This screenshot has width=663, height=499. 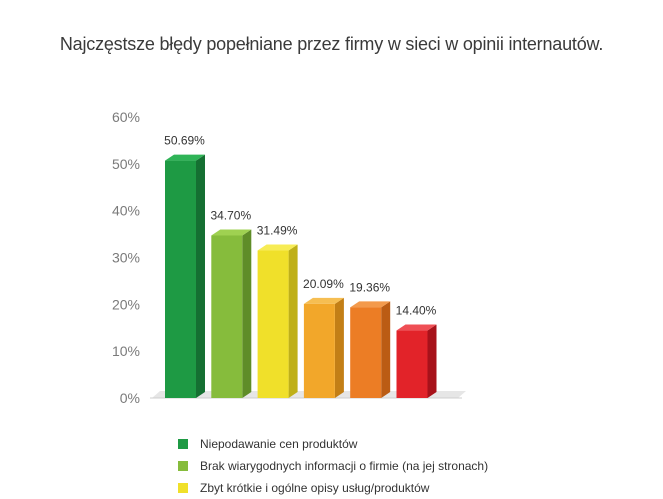 What do you see at coordinates (369, 287) in the screenshot?
I see `data-label: 19.36%` at bounding box center [369, 287].